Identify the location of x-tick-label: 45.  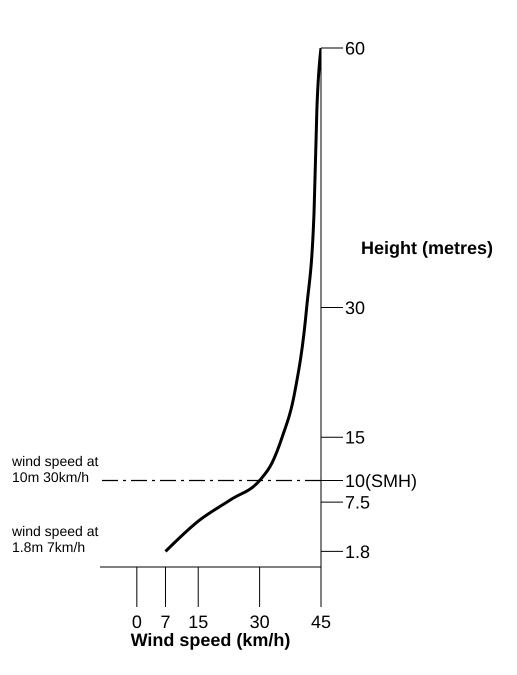
(321, 622).